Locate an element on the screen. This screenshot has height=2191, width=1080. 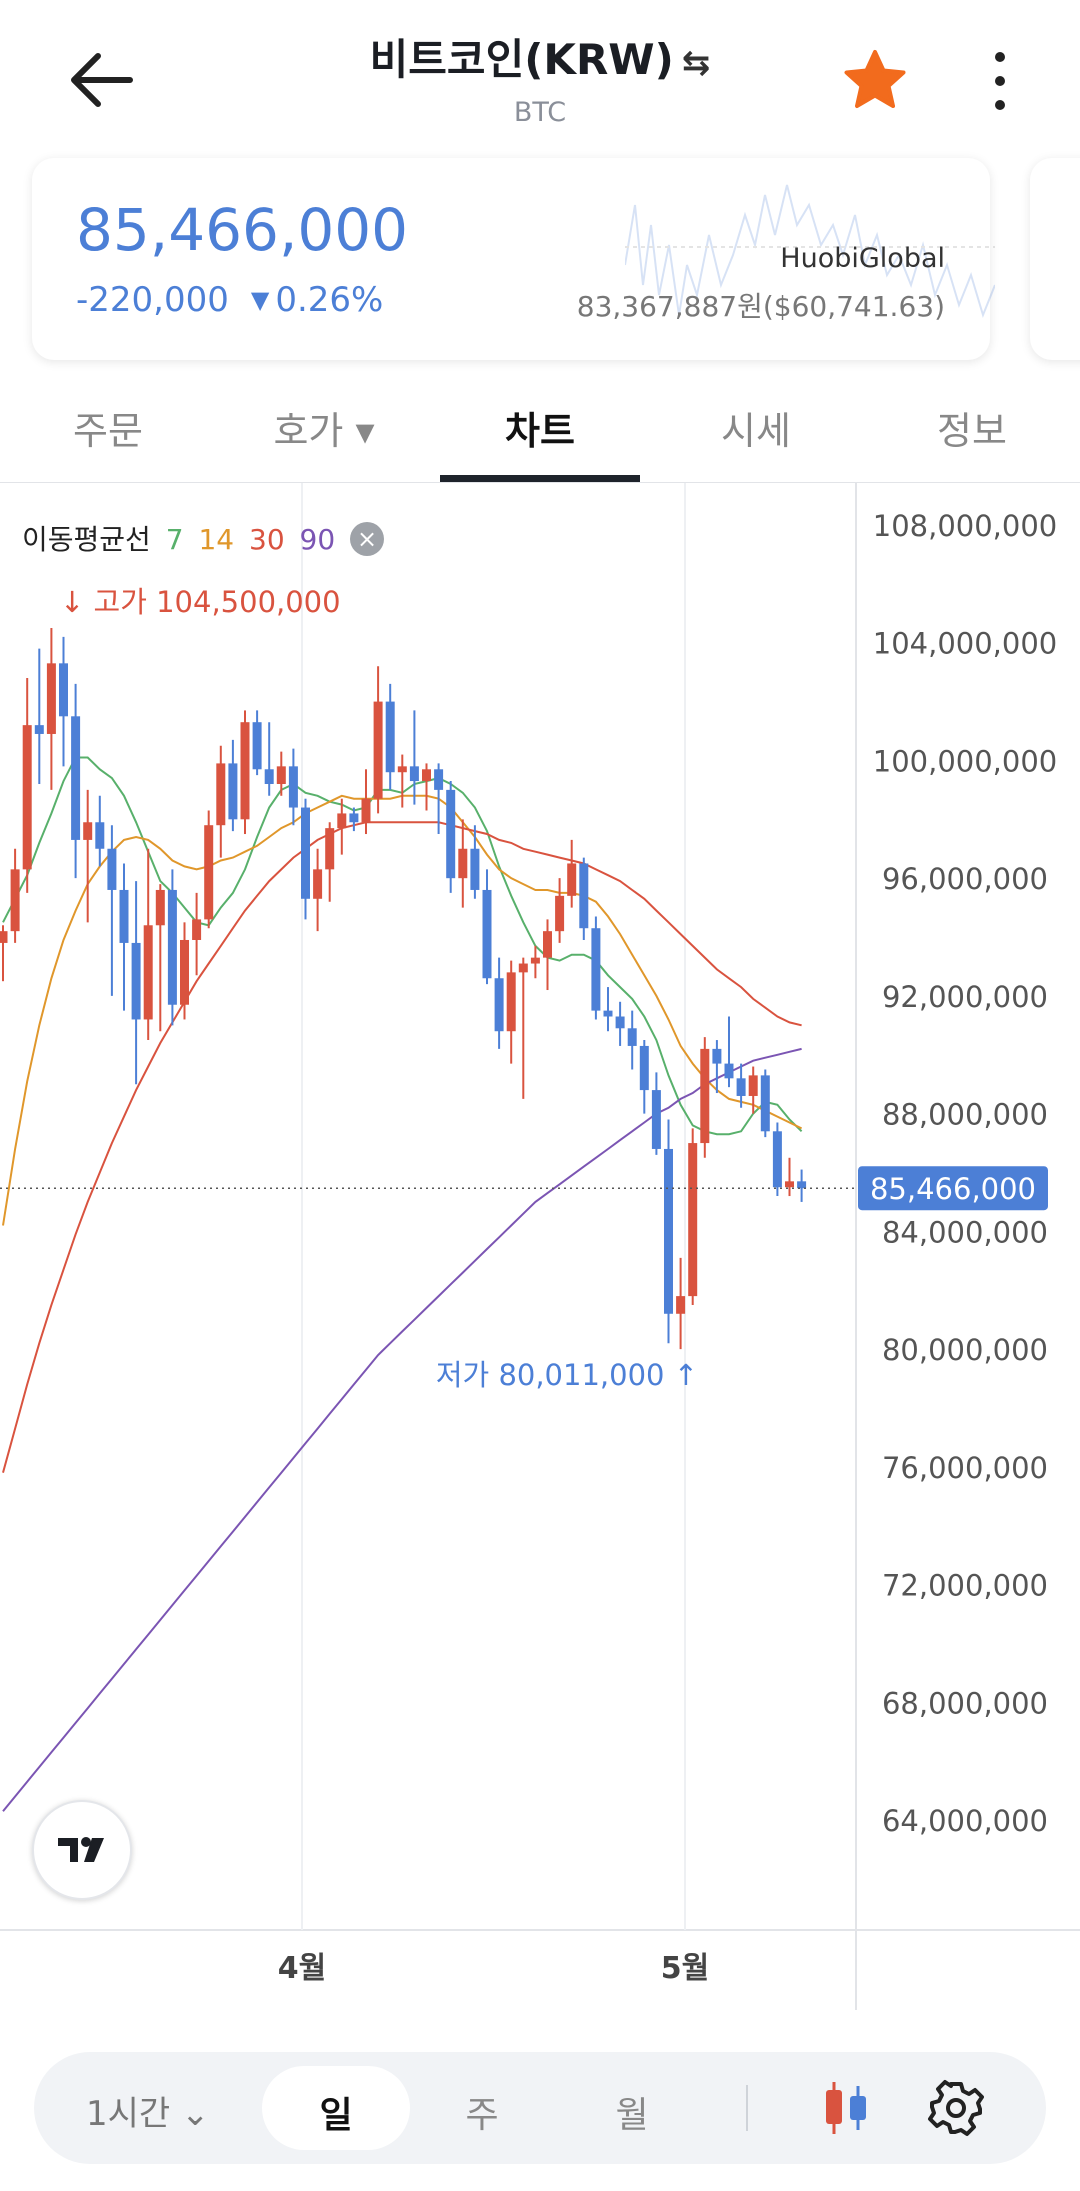
price-change: -220,000 ▼ 0.26% is located at coordinates (229, 300).